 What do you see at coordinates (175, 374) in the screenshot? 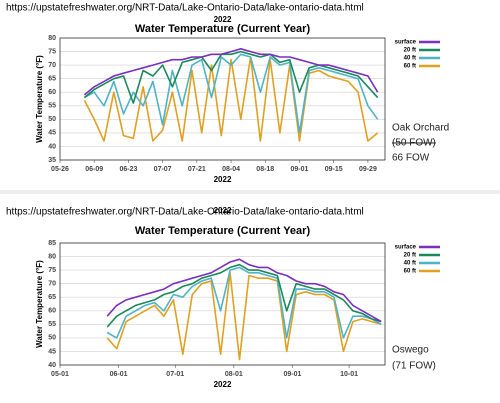
I see `x-tick-label: 07-01` at bounding box center [175, 374].